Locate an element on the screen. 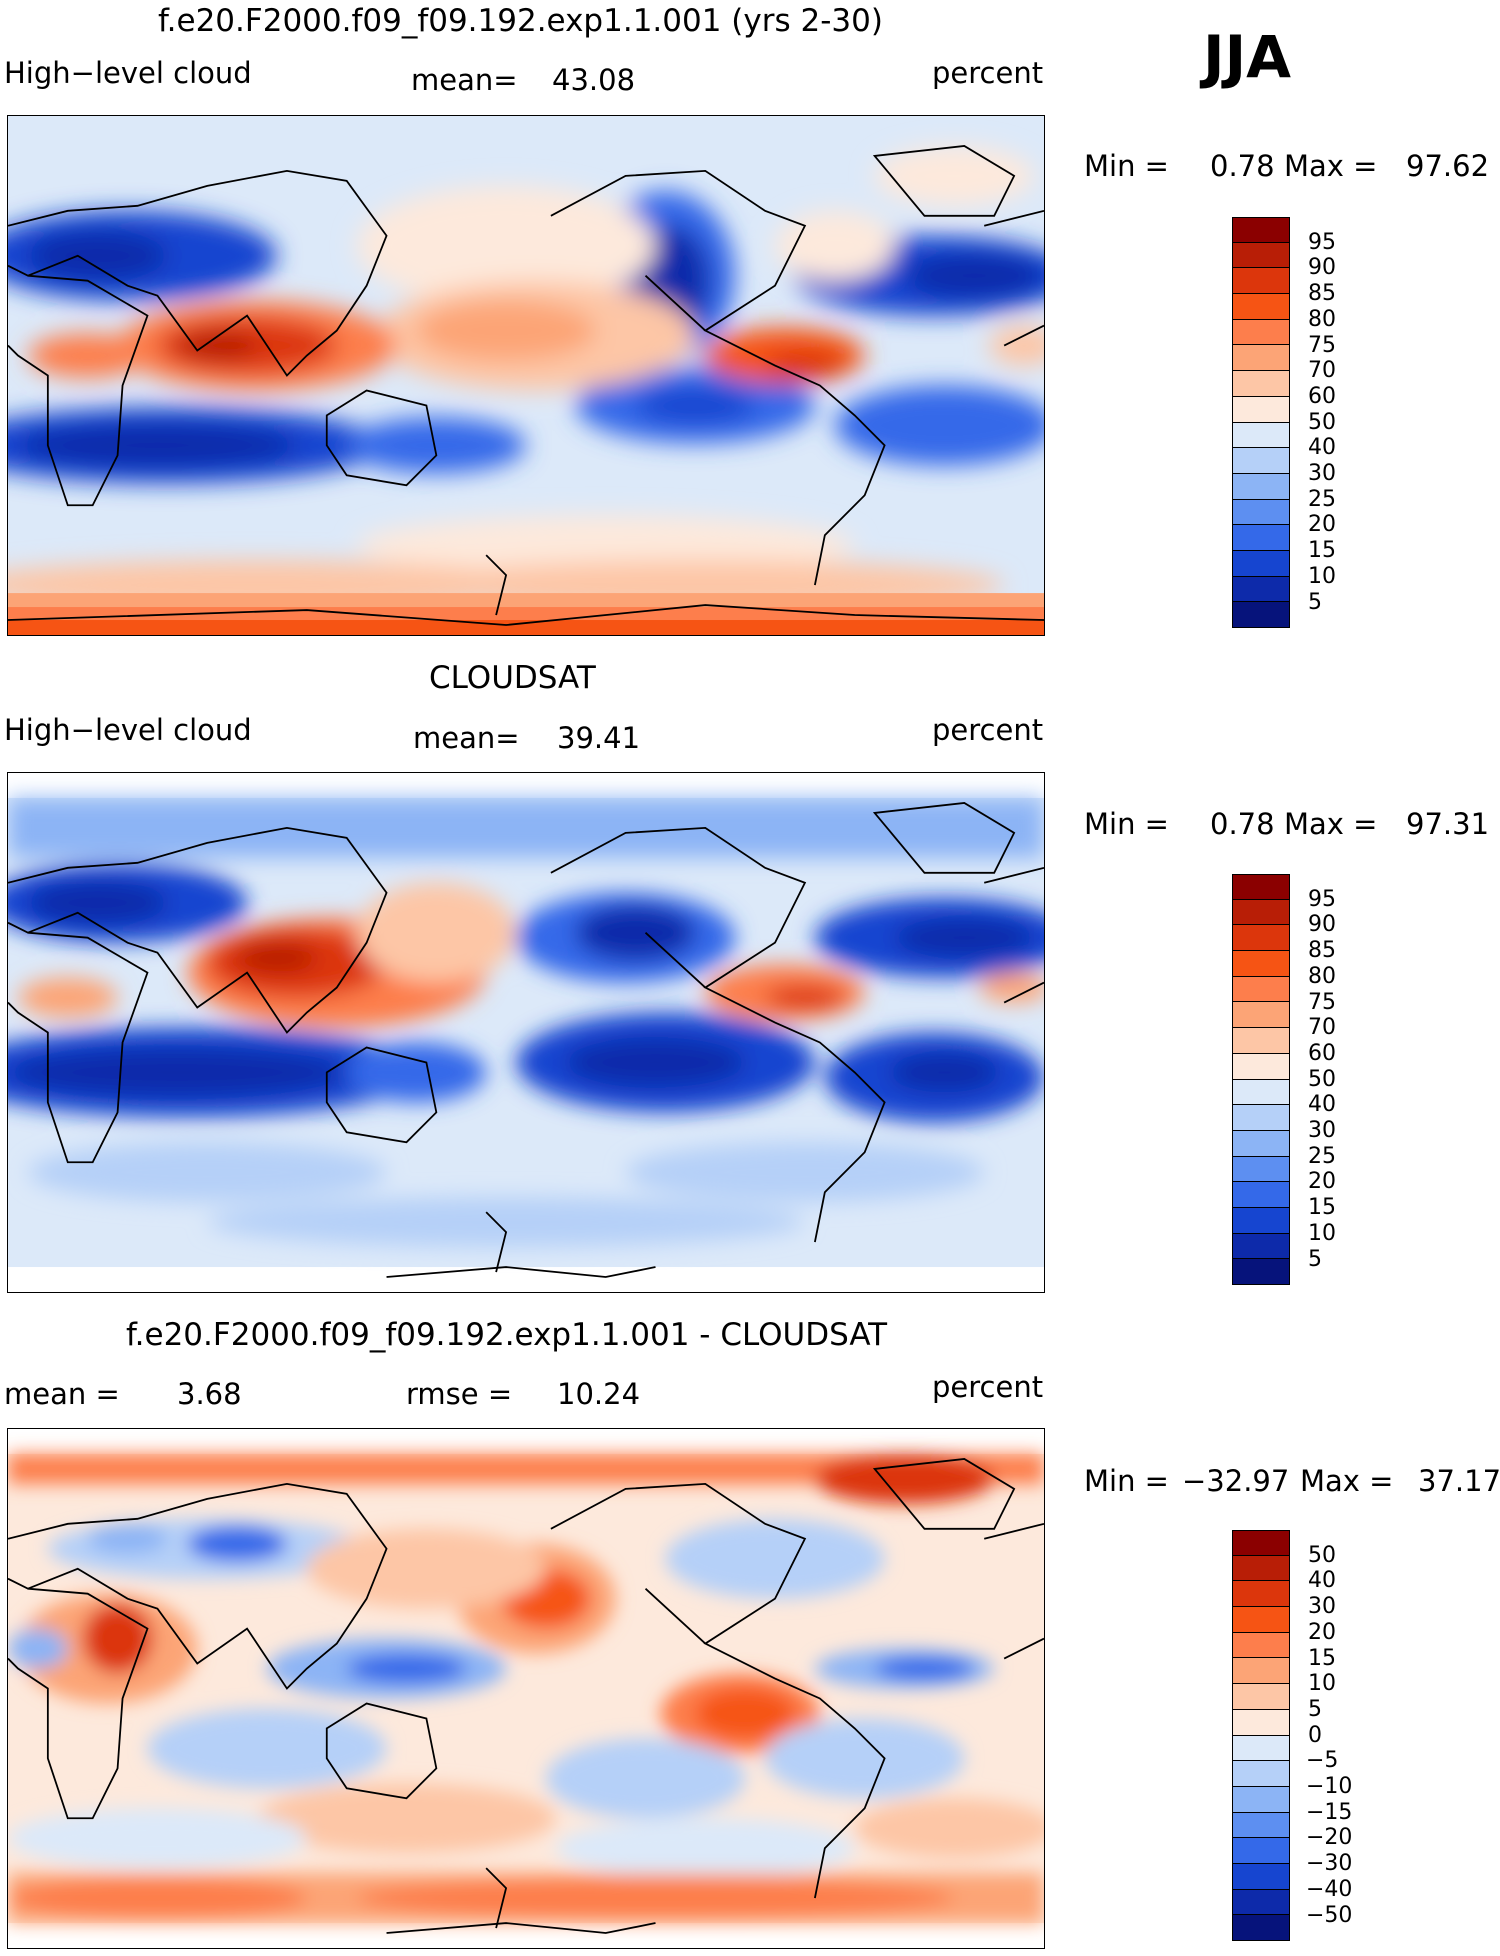 This screenshot has width=1500, height=1956. panel-3-rmse-label: rmse = is located at coordinates (459, 1394).